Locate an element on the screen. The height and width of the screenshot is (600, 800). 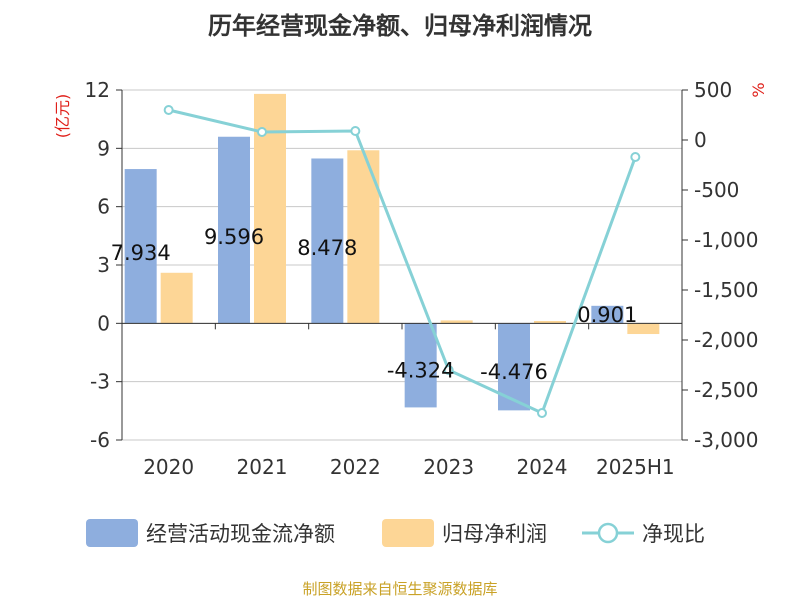
x-tick-label: 2023 is located at coordinates (448, 467).